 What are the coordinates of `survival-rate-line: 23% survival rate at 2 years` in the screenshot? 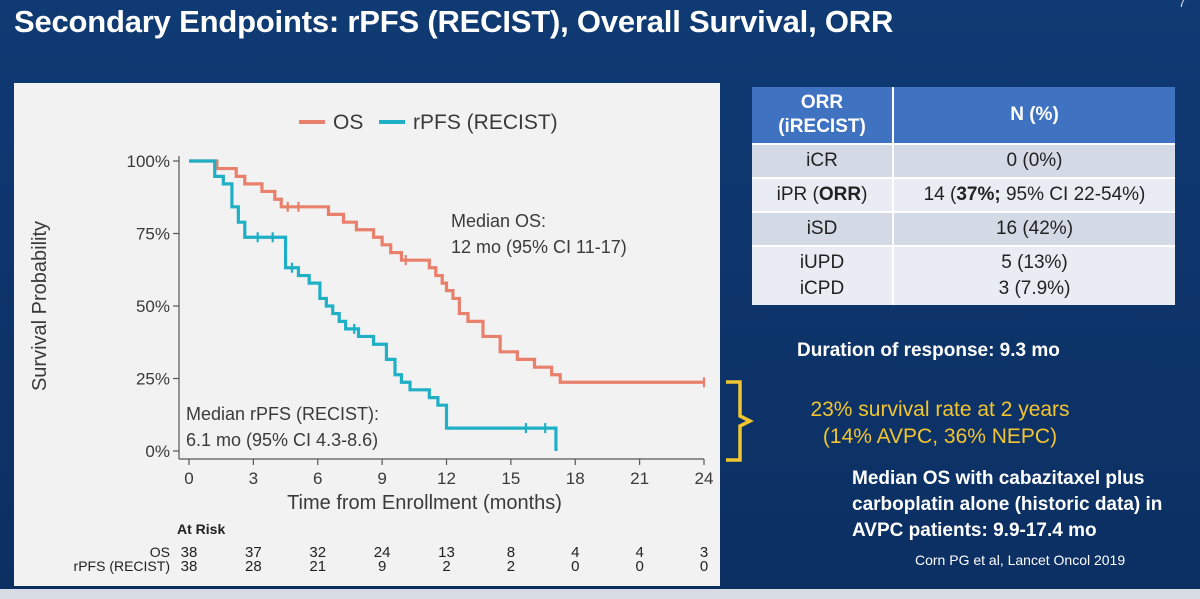 It's located at (940, 409).